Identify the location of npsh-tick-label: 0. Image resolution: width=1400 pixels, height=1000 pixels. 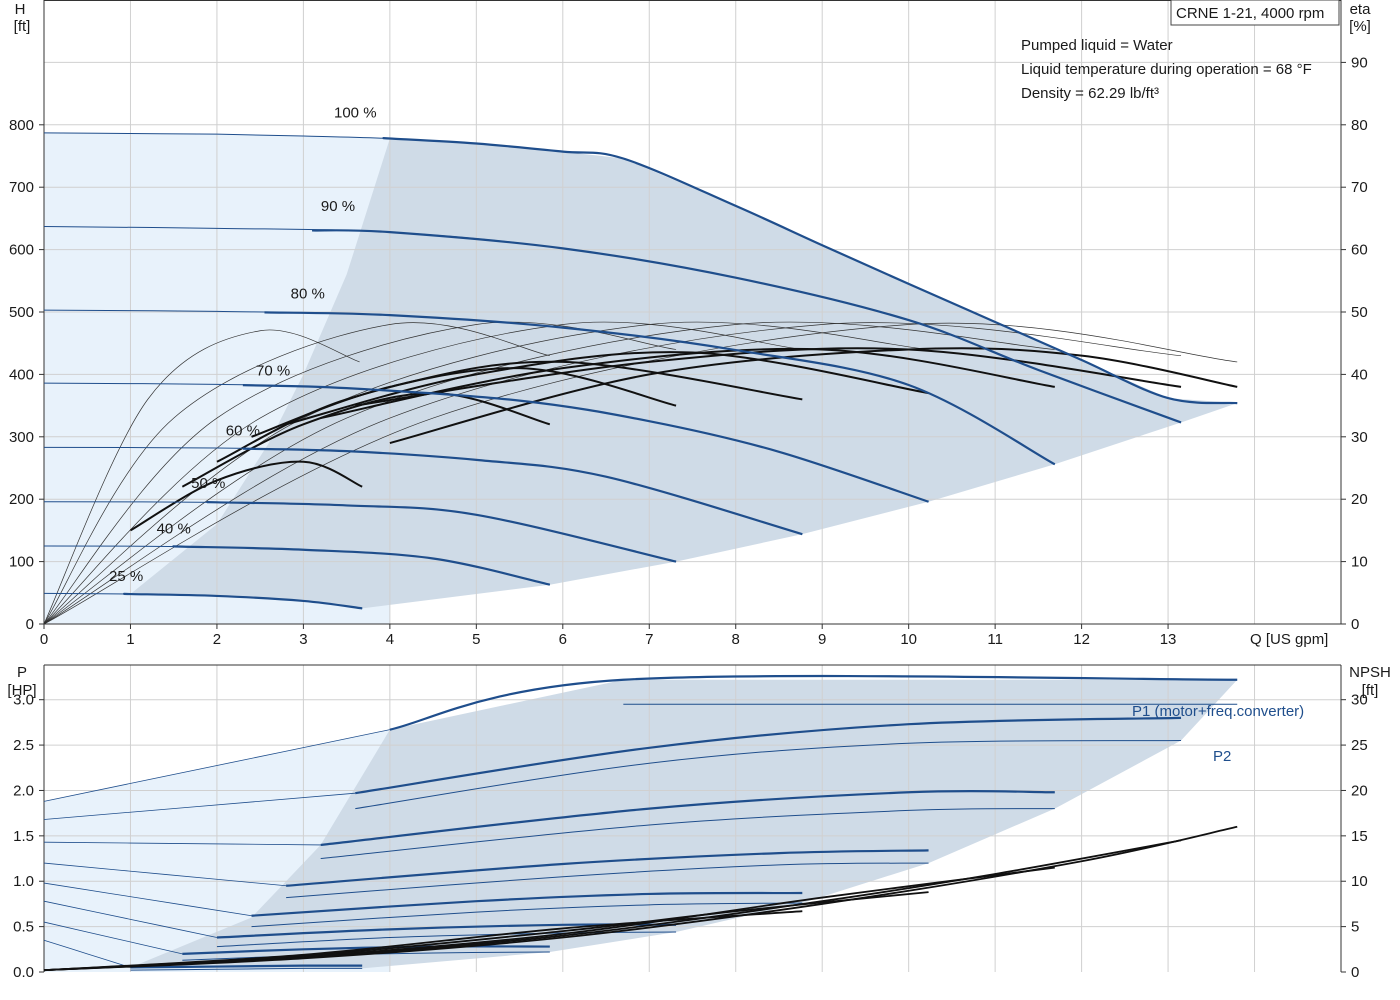
(1355, 972).